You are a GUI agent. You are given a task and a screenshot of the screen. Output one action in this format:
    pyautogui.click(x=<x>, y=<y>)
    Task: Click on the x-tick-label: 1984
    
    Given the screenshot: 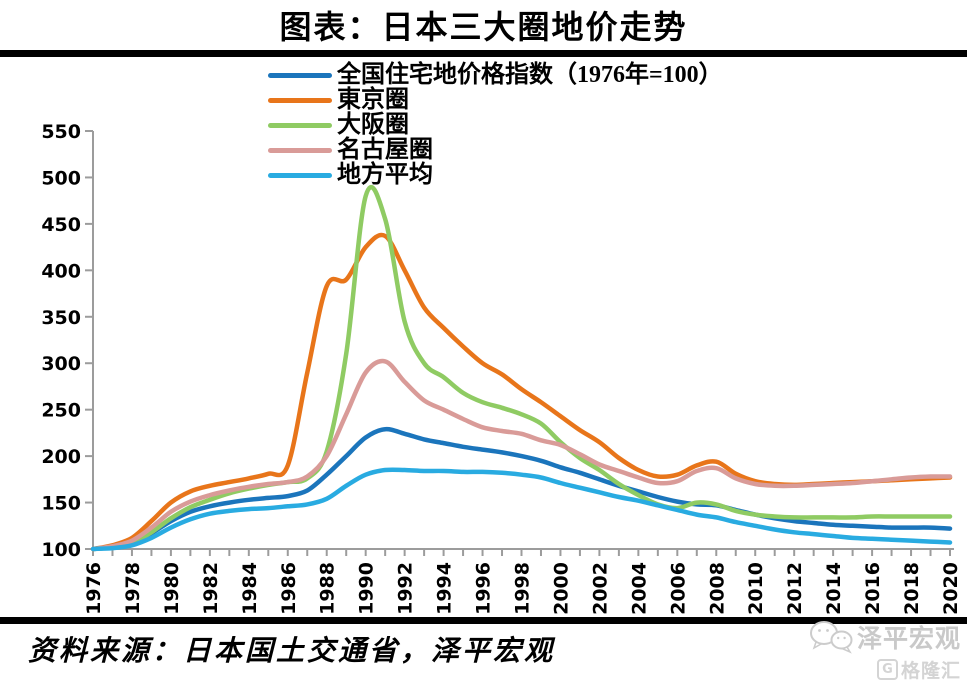 What is the action you would take?
    pyautogui.click(x=250, y=588)
    